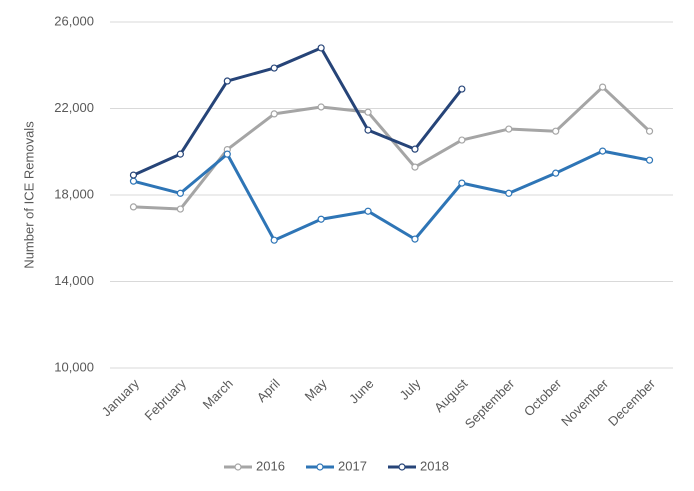 Image resolution: width=694 pixels, height=491 pixels. I want to click on legend-item: 2016, so click(254, 465).